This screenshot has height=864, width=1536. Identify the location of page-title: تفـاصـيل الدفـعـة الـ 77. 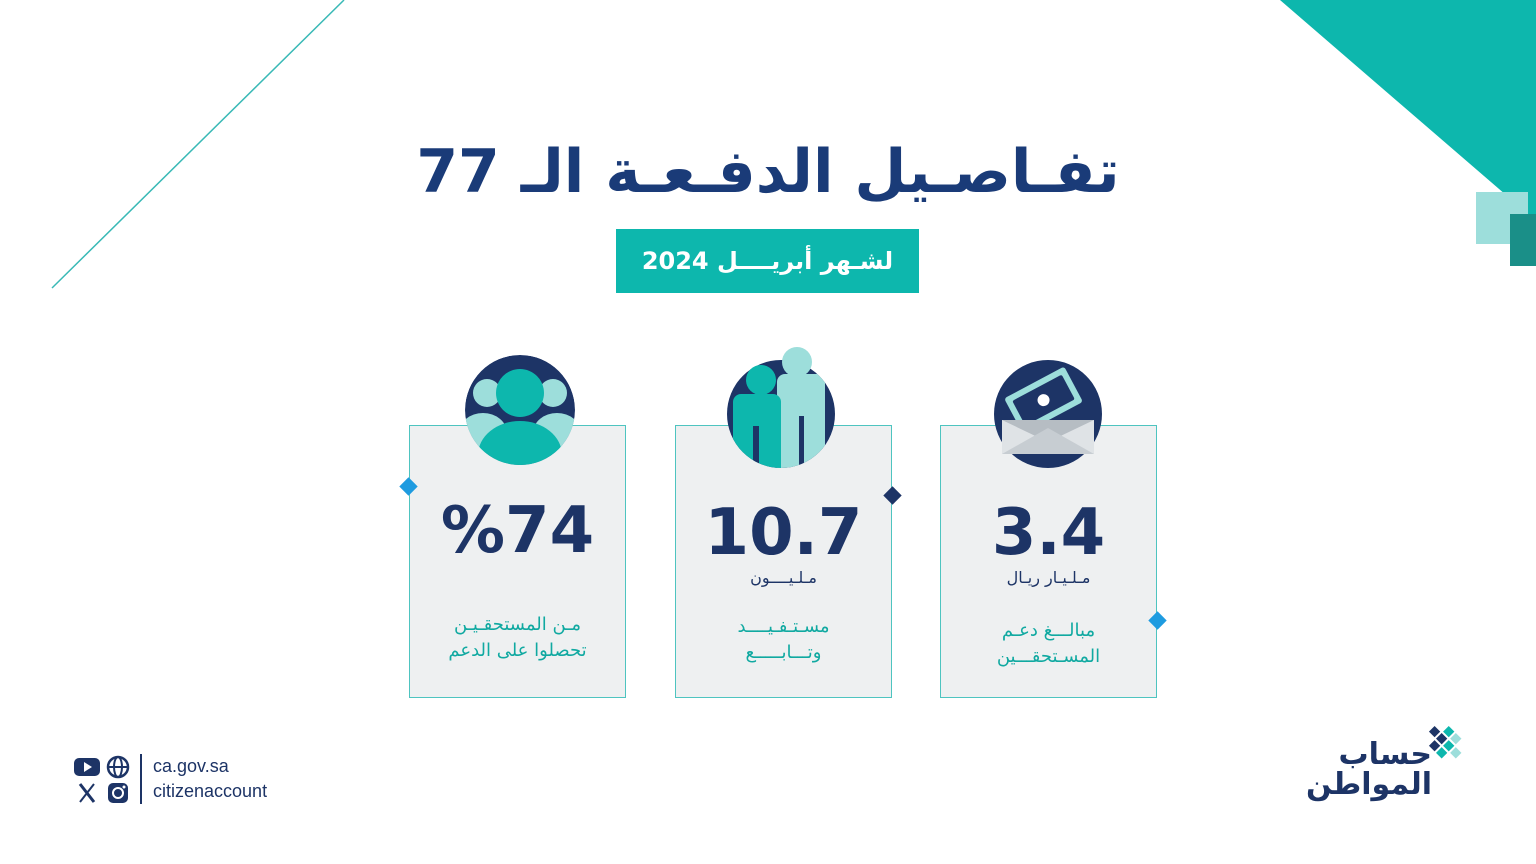
(768, 172).